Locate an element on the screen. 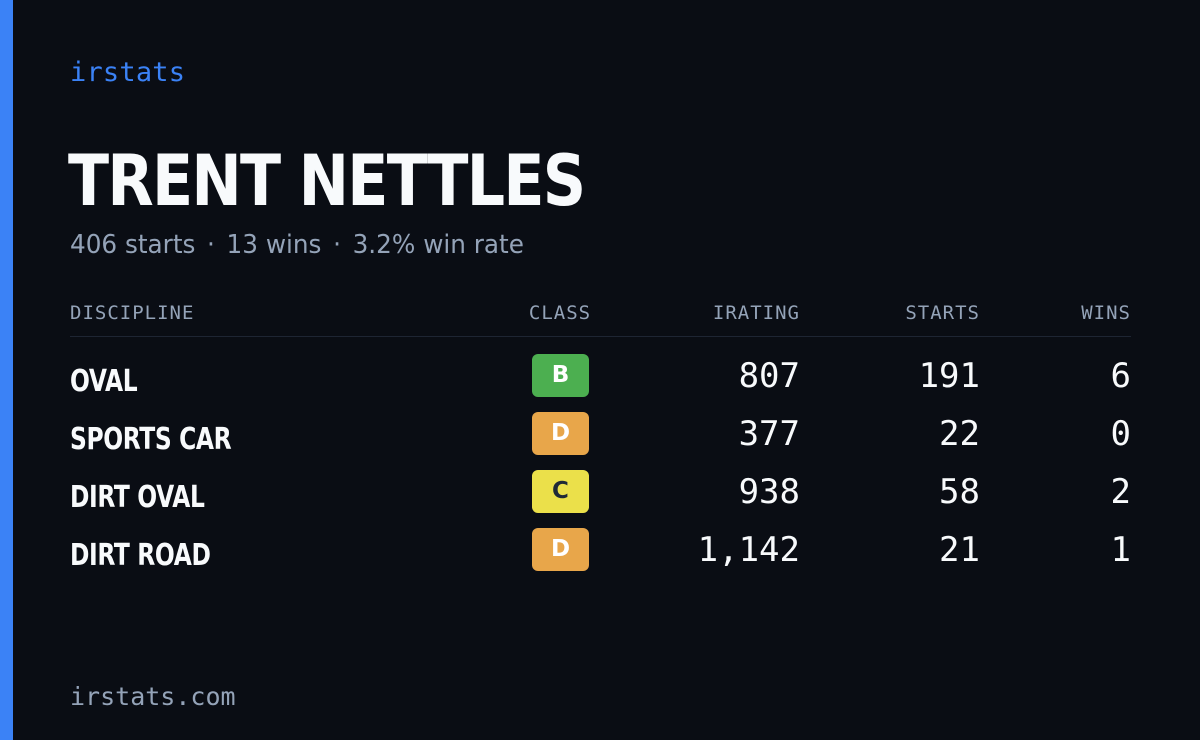 Image resolution: width=1200 pixels, height=740 pixels. driver-name: TRENT NETTLES is located at coordinates (327, 181).